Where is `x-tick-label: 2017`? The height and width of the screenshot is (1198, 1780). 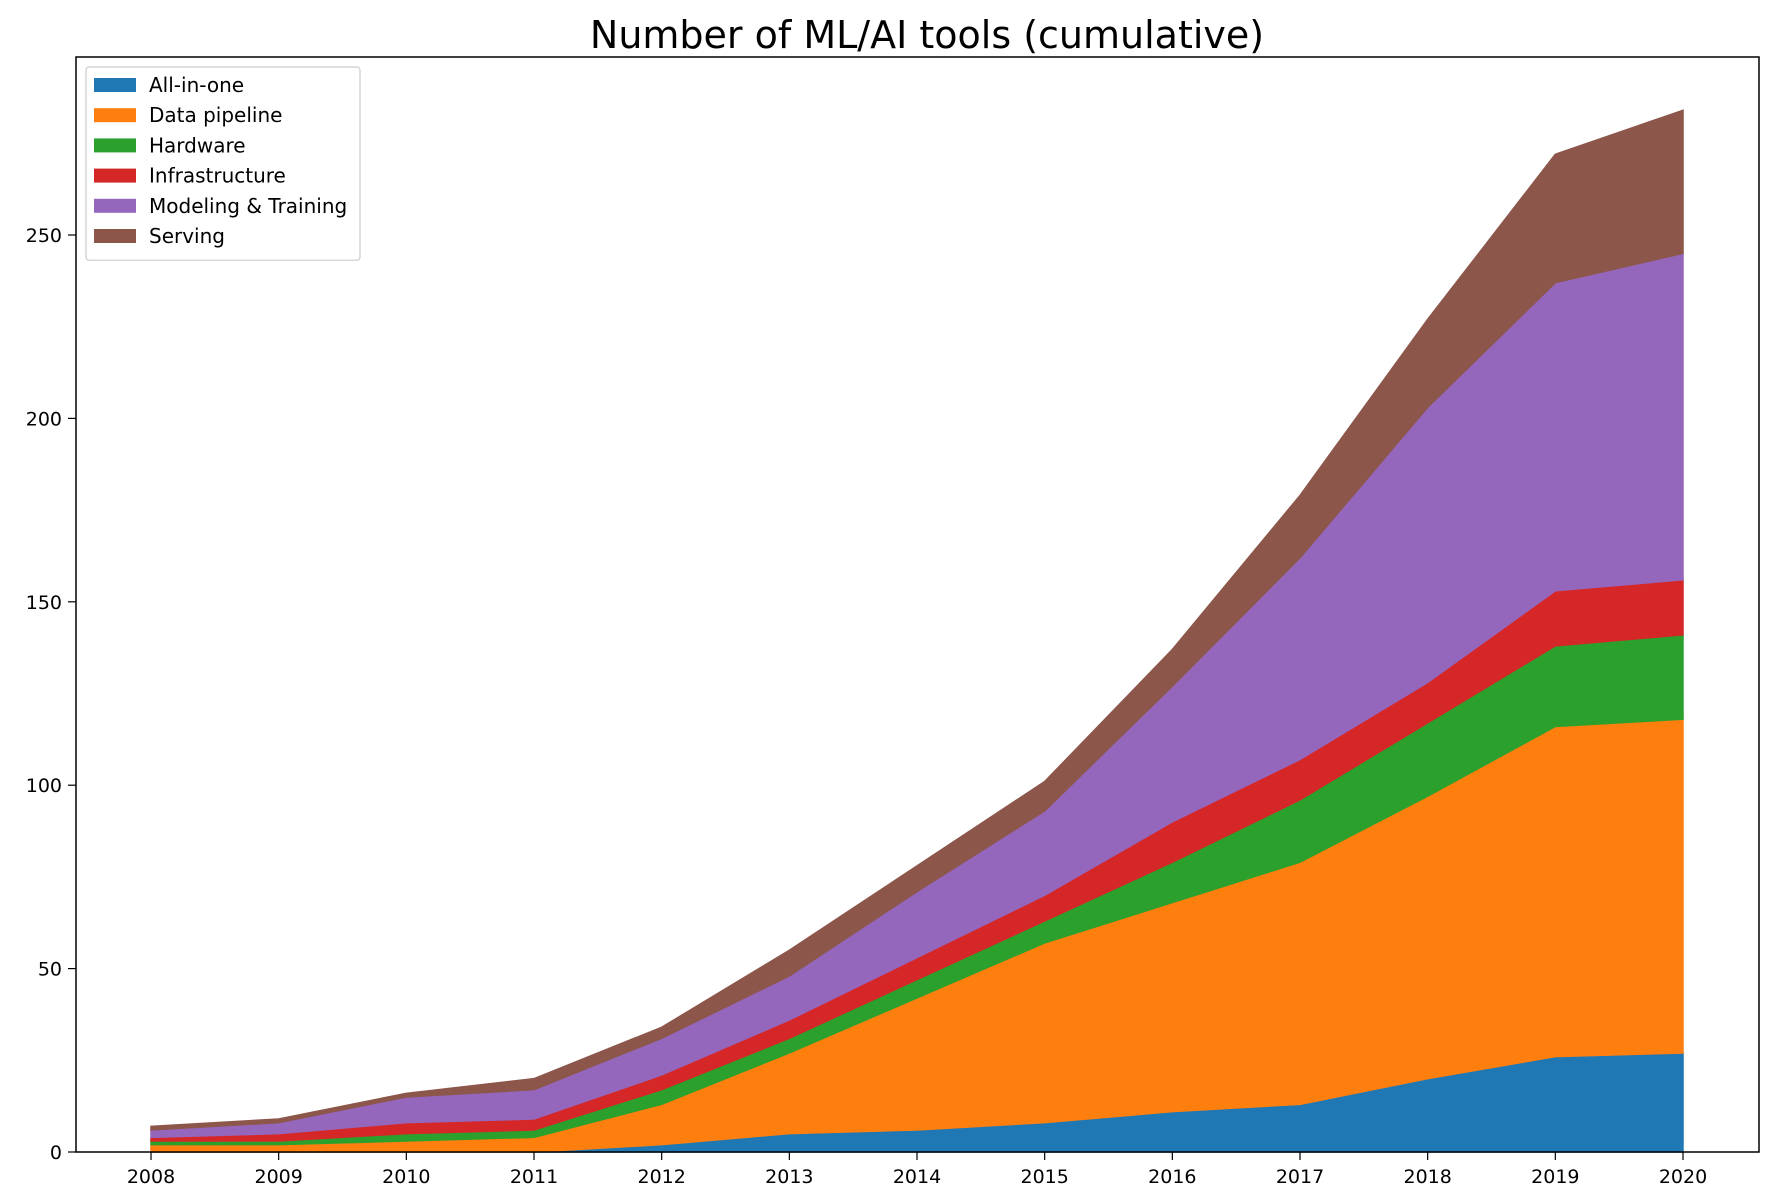 x-tick-label: 2017 is located at coordinates (1300, 1177).